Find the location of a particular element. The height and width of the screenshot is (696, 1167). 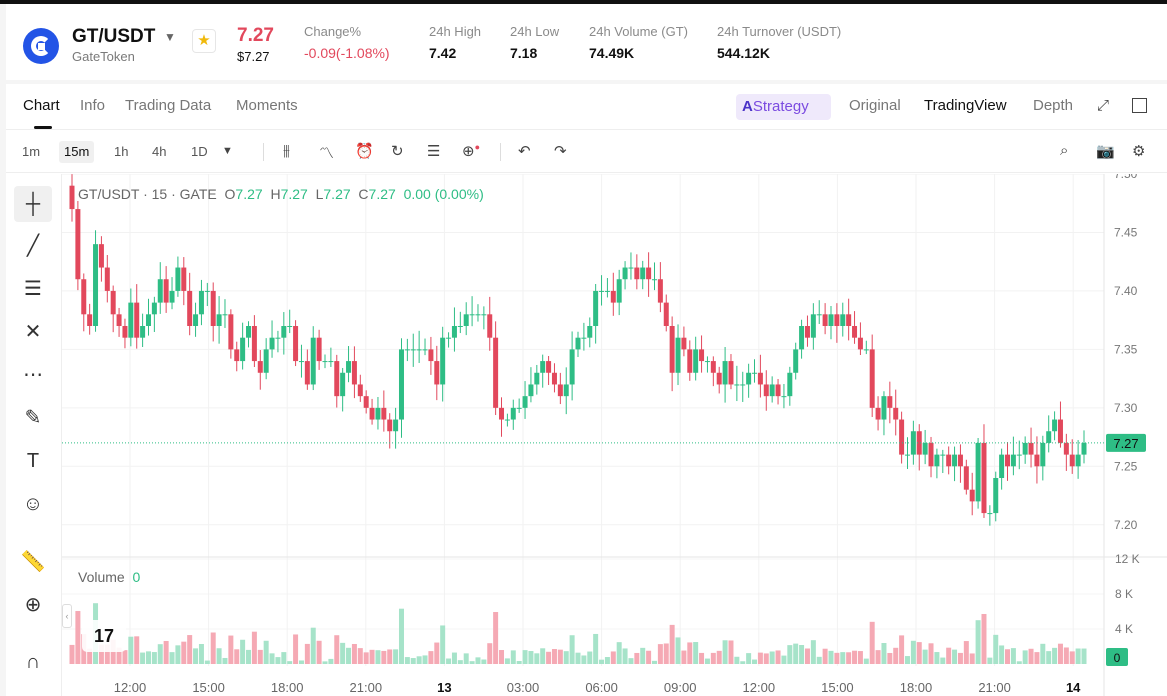

volume-tick-label: 4 K is located at coordinates (1124, 629).